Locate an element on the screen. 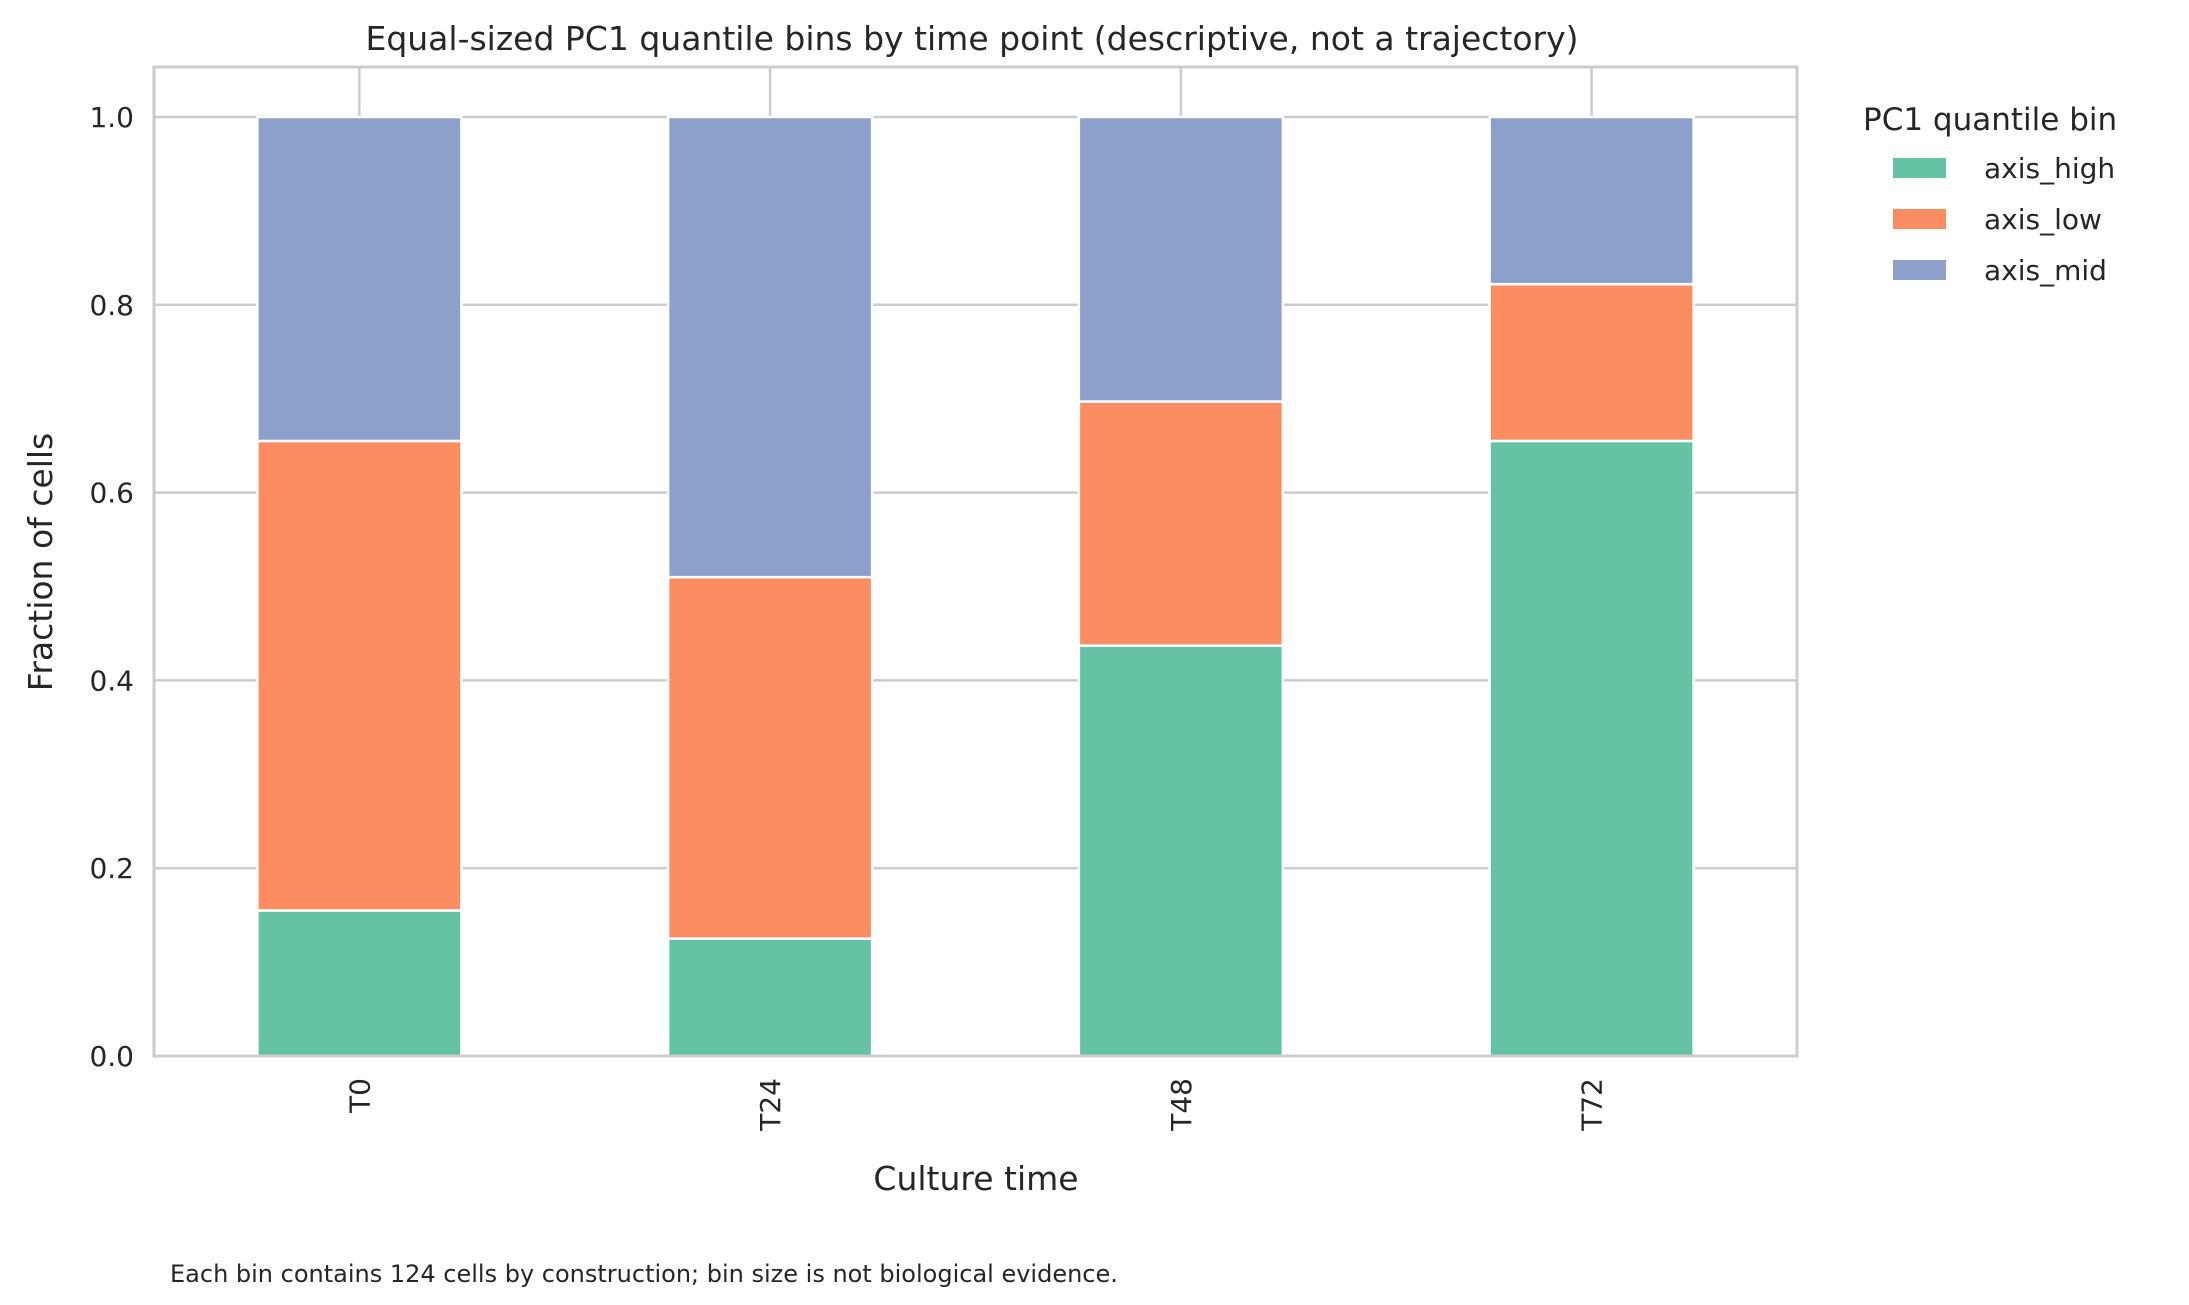  legend-label: axis_mid is located at coordinates (2045, 270).